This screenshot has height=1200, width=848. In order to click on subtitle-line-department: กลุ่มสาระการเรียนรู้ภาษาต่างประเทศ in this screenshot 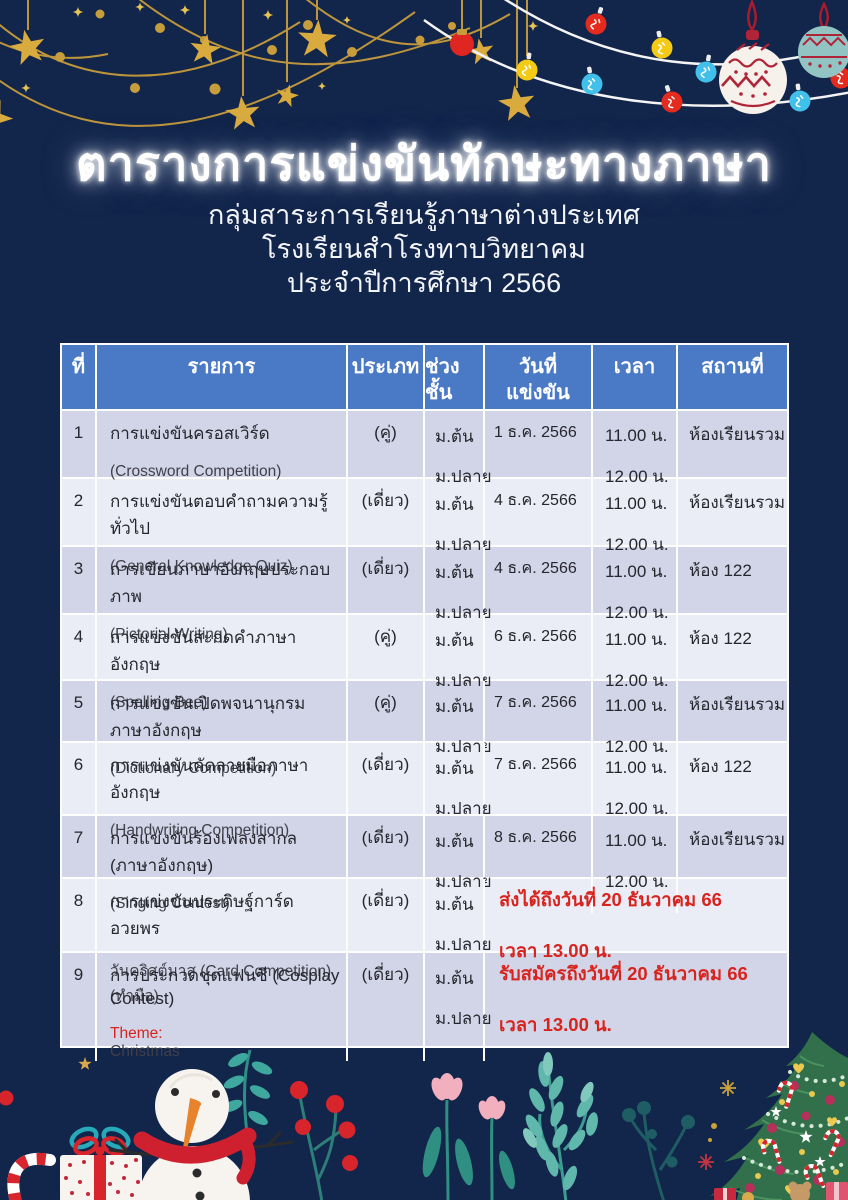, I will do `click(424, 215)`.